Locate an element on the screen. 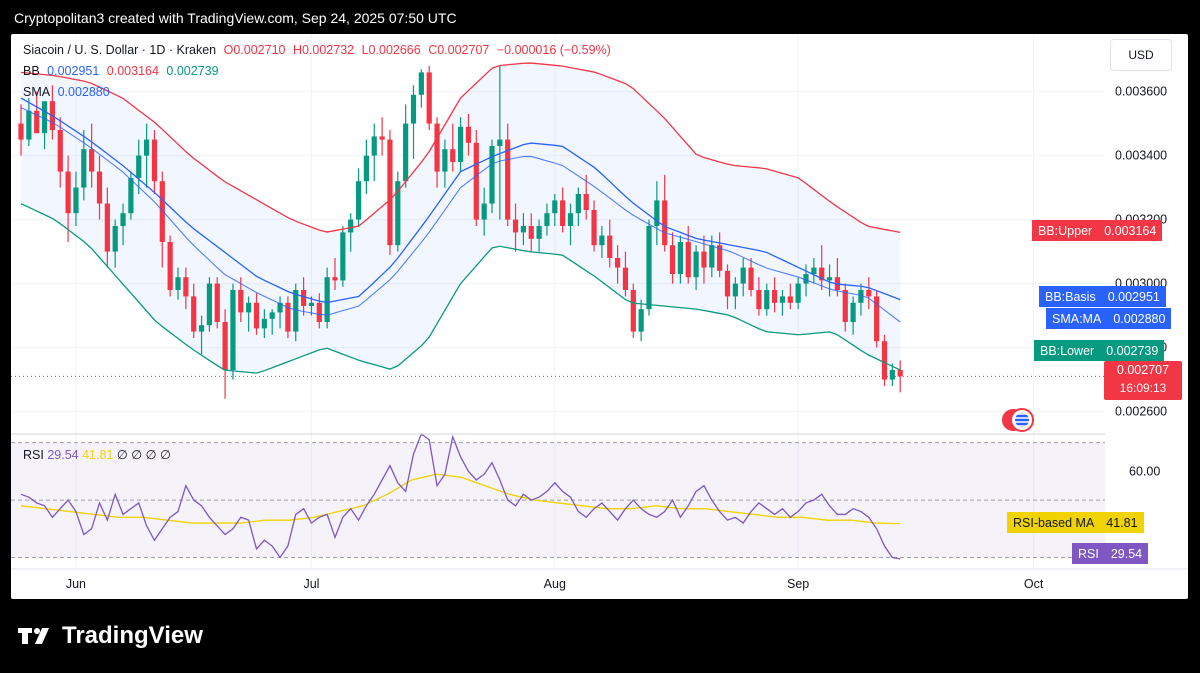 The height and width of the screenshot is (673, 1200). legend-sma-value: 0.002880 is located at coordinates (83, 92).